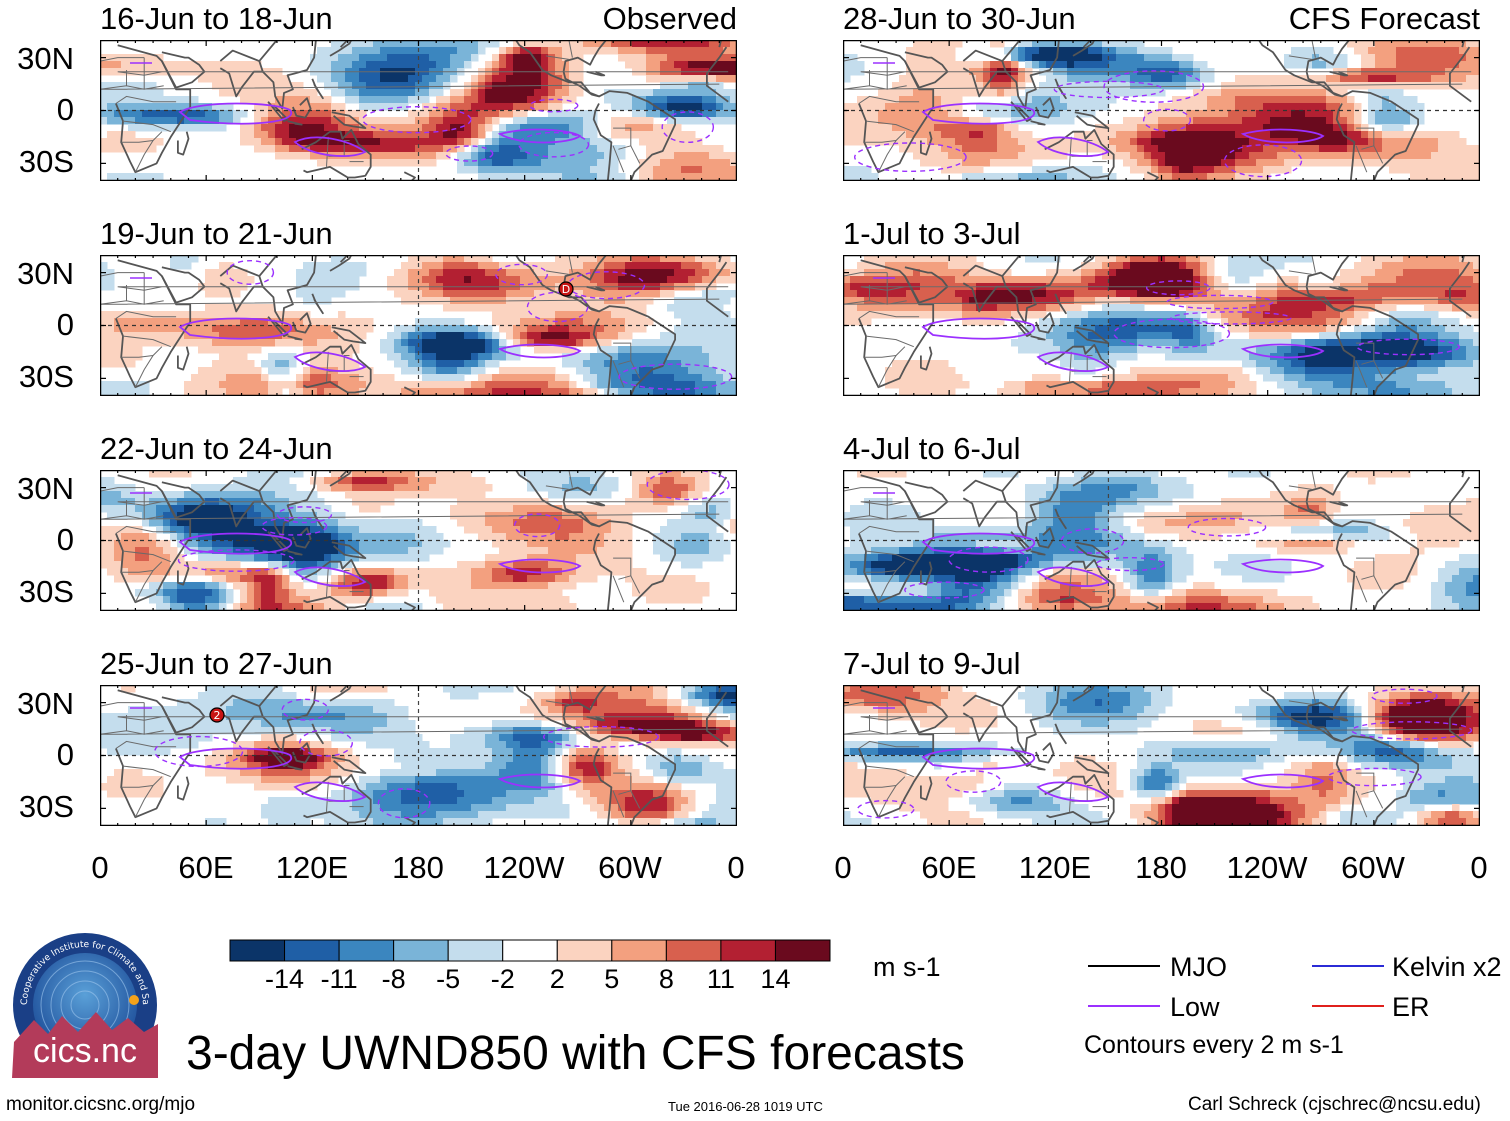  What do you see at coordinates (575, 1053) in the screenshot?
I see `main-title: 3-day UWND850 with CFS forecasts` at bounding box center [575, 1053].